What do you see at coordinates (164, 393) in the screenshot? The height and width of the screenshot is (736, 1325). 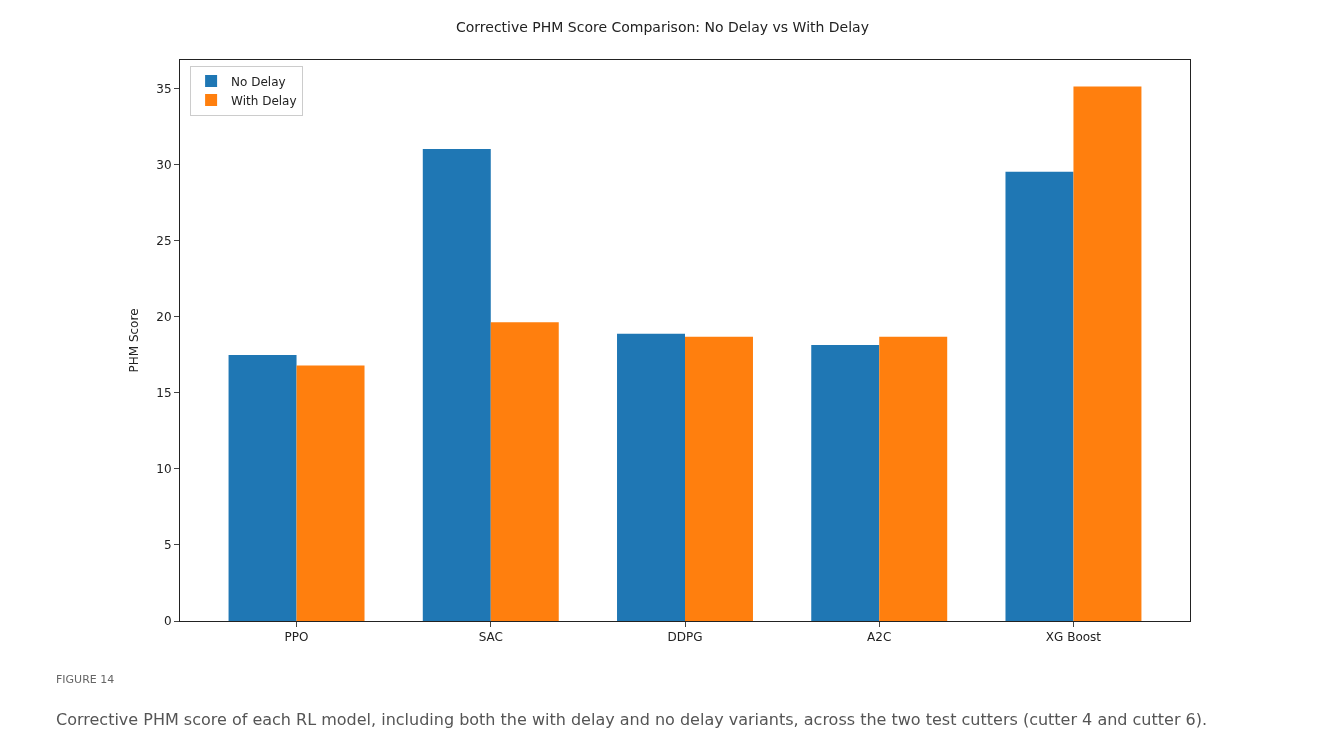 I see `y-tick-label: 15` at bounding box center [164, 393].